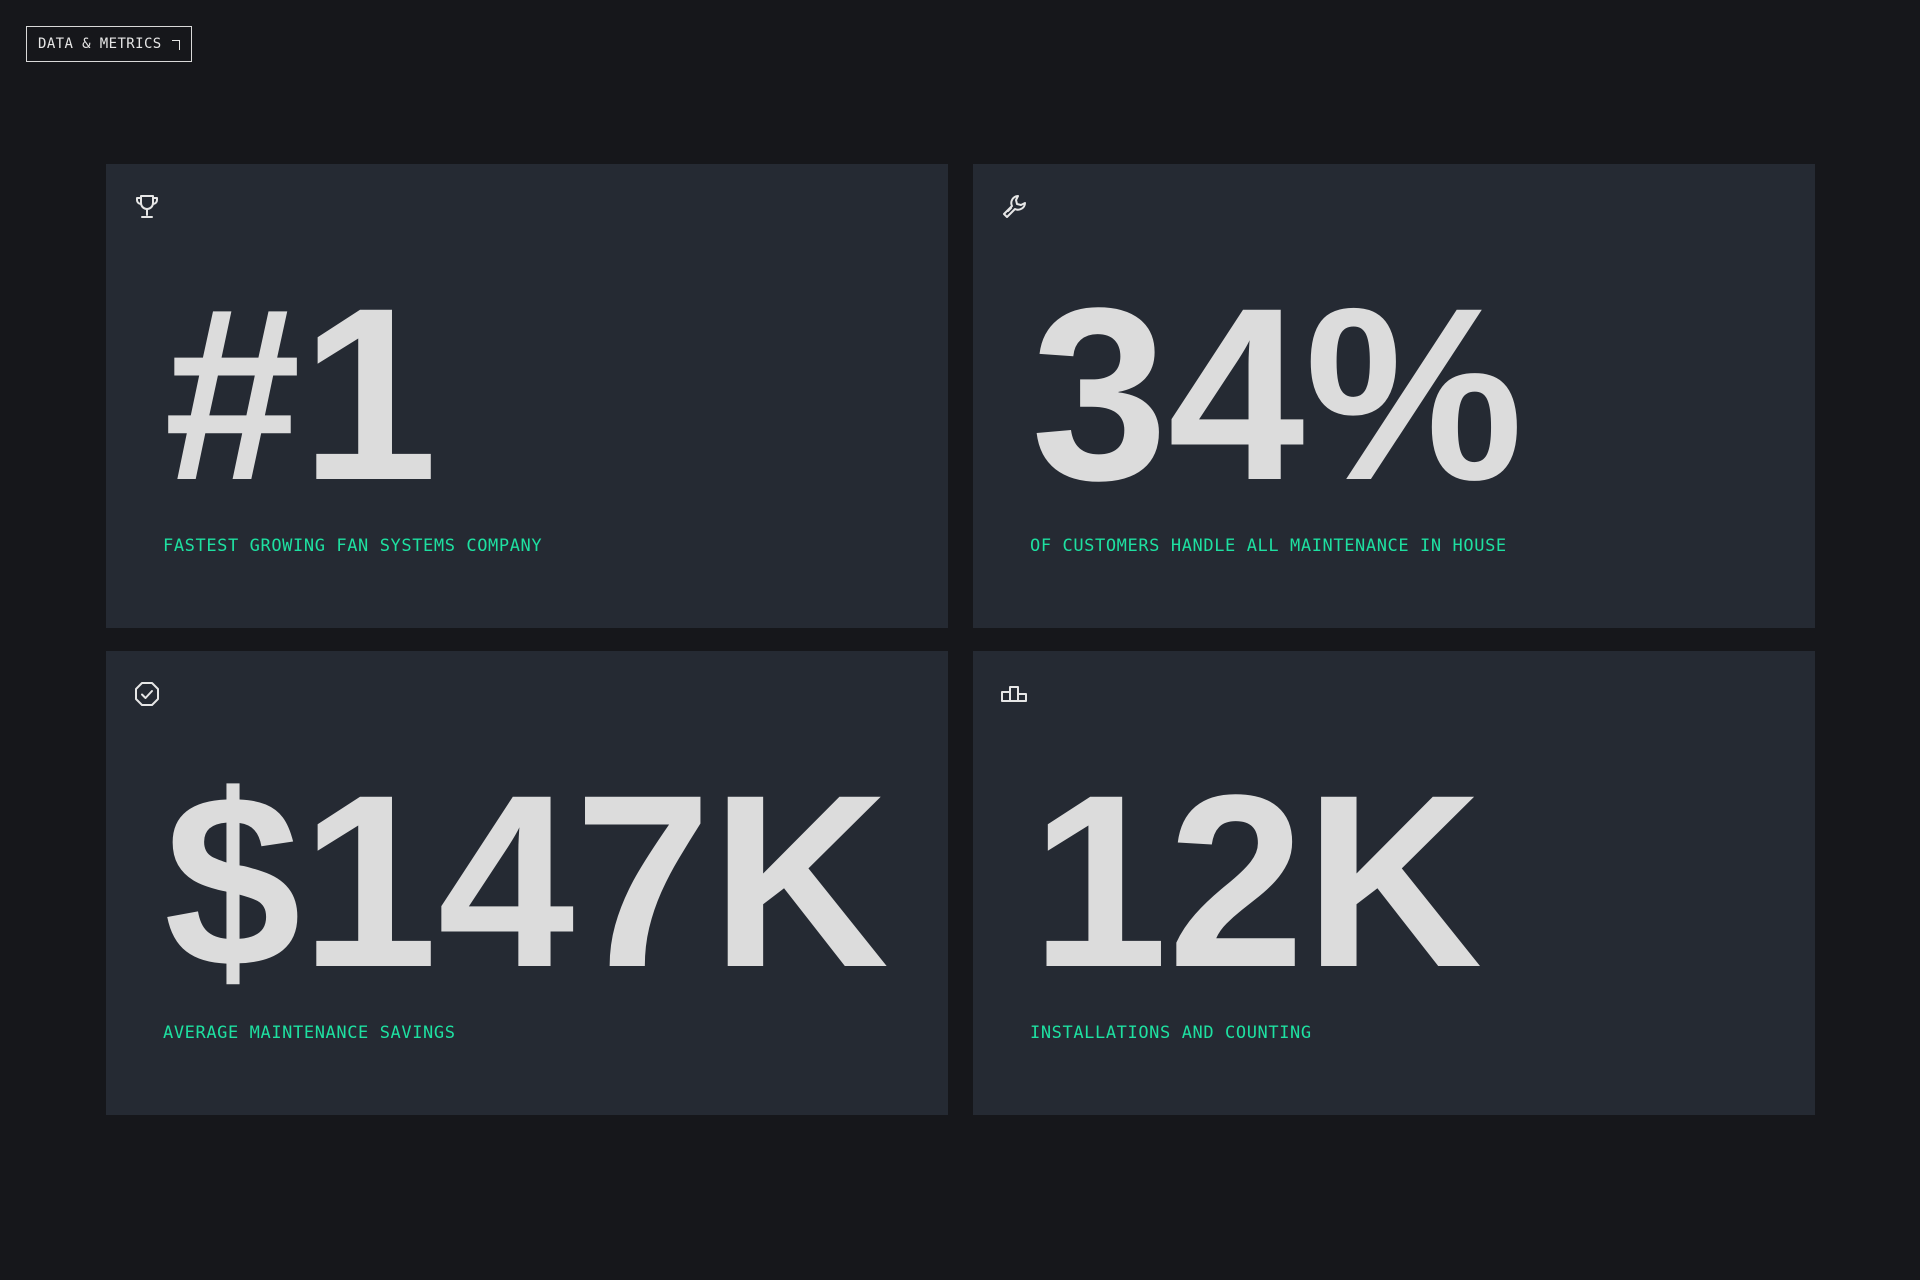  I want to click on metric-value: #1, so click(301, 394).